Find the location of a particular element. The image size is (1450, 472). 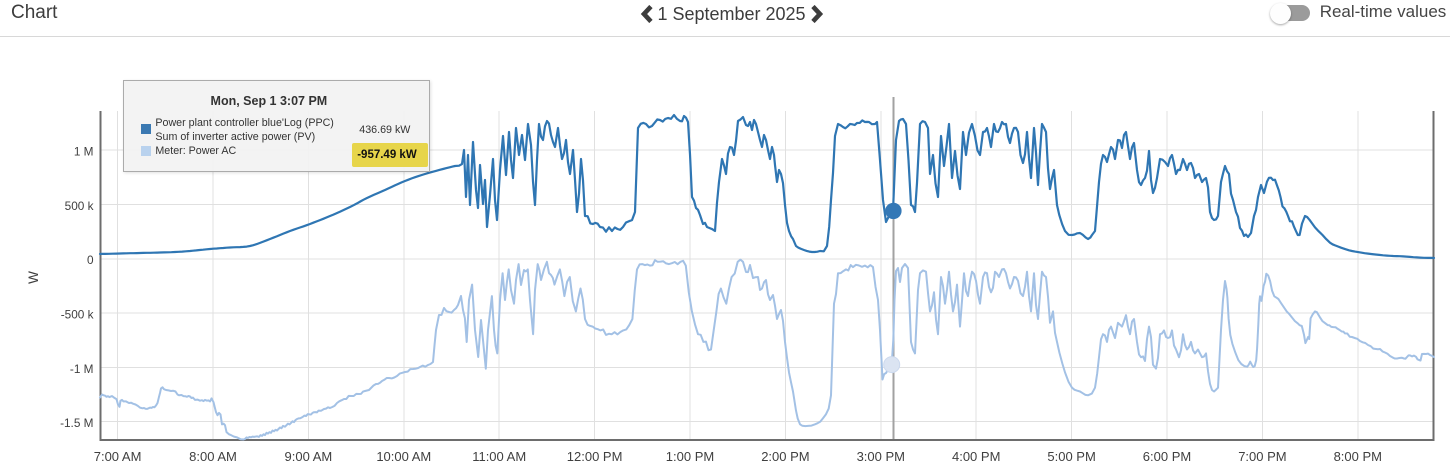

svg-text: 500 k is located at coordinates (79, 206).